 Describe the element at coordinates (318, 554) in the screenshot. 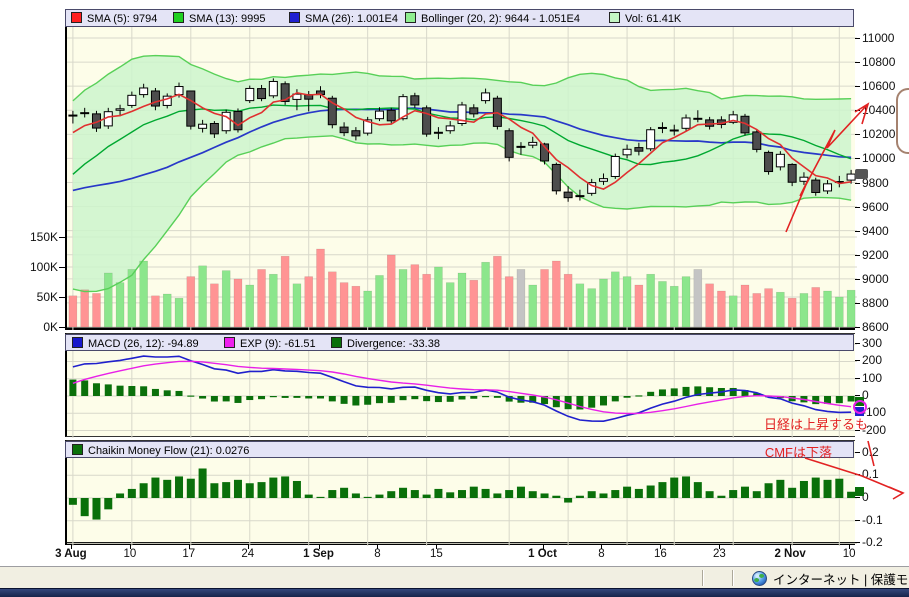

I see `x-axis-label: 1 Sep` at that location.